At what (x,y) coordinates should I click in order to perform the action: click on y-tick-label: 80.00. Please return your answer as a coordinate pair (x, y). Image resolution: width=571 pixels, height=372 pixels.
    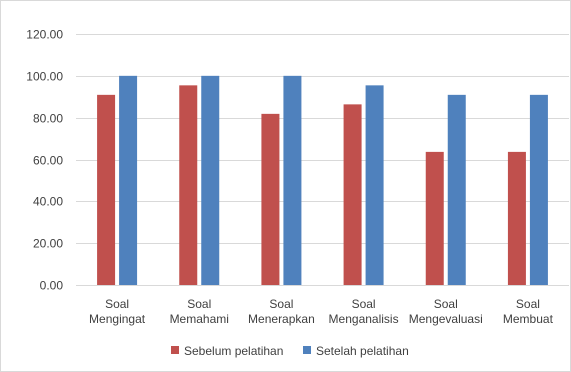
    Looking at the image, I should click on (48, 119).